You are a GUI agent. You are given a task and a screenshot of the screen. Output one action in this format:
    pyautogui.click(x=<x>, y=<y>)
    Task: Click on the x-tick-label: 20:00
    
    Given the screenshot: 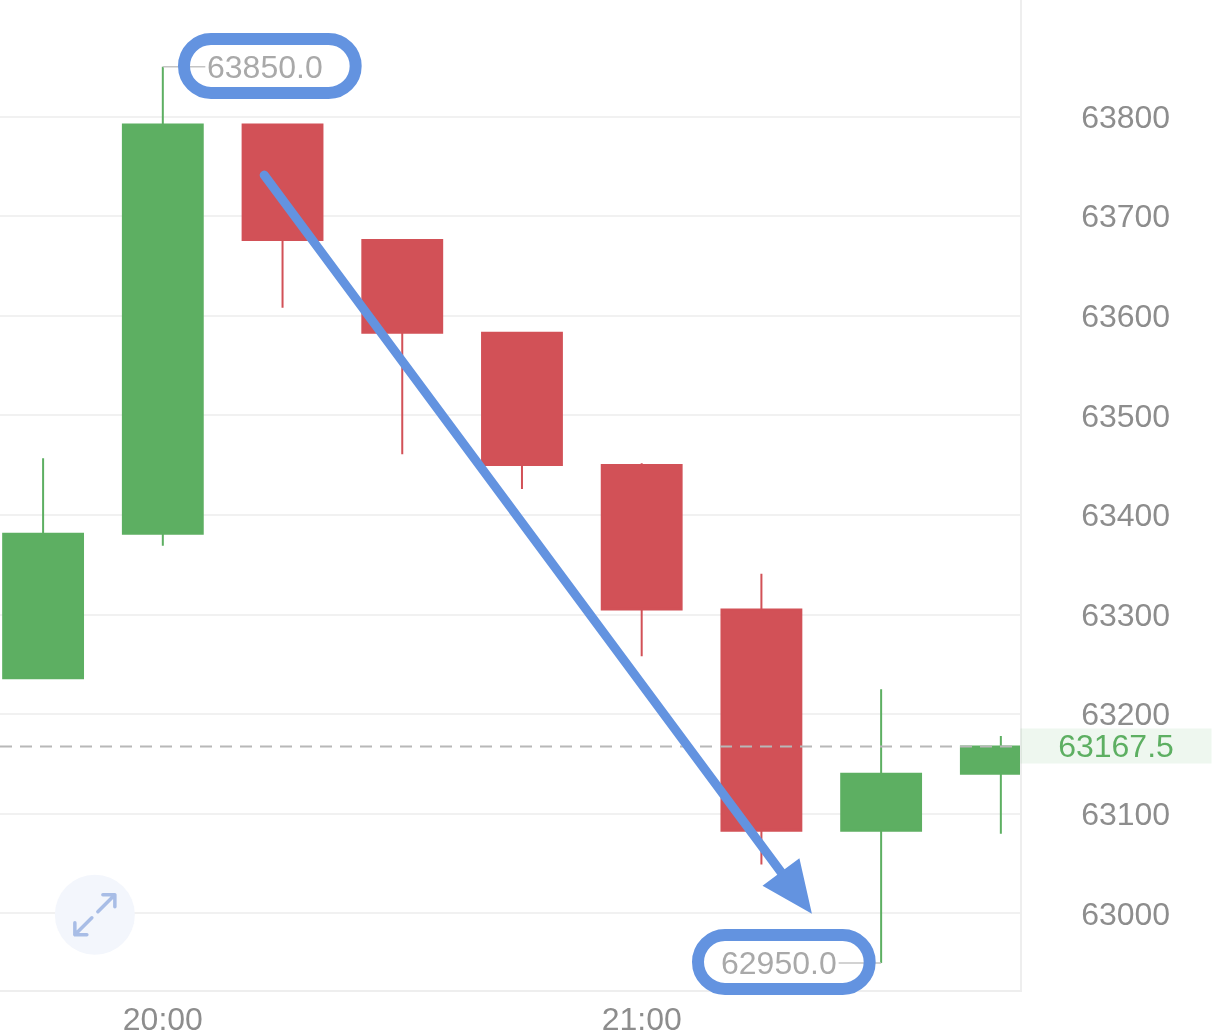 What is the action you would take?
    pyautogui.click(x=162, y=1018)
    